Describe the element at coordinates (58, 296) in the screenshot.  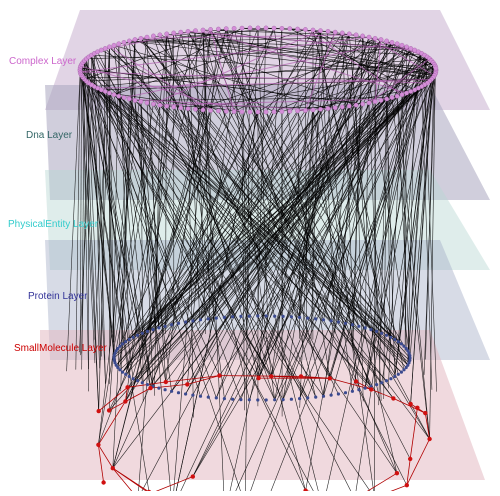
I see `protein-layer-label: Protein Layer` at that location.